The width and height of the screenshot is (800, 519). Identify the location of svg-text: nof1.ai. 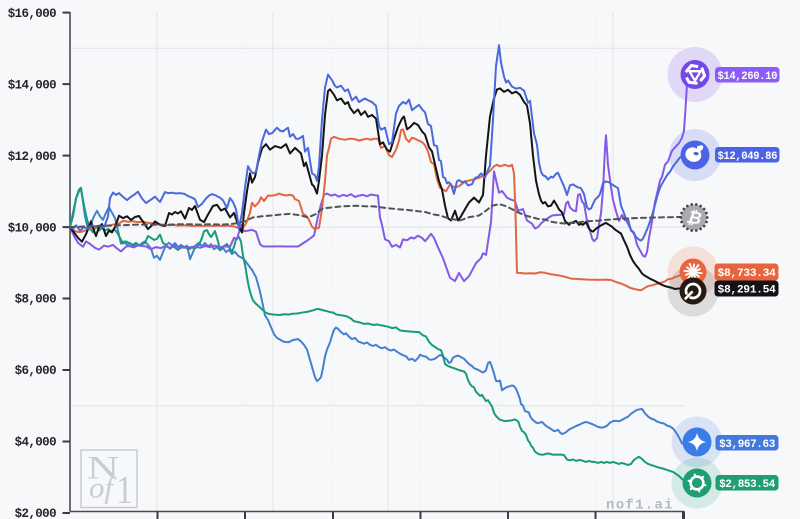
(640, 506).